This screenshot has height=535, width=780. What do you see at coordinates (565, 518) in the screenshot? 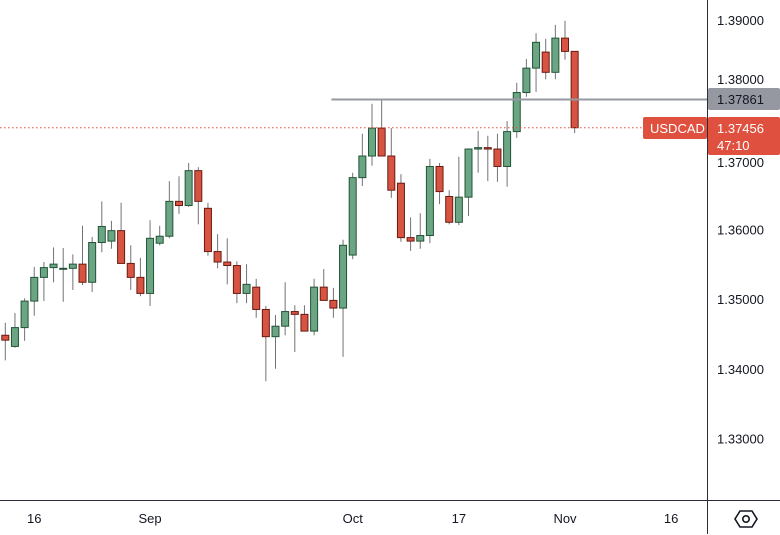
I see `time-tick-label: Nov` at bounding box center [565, 518].